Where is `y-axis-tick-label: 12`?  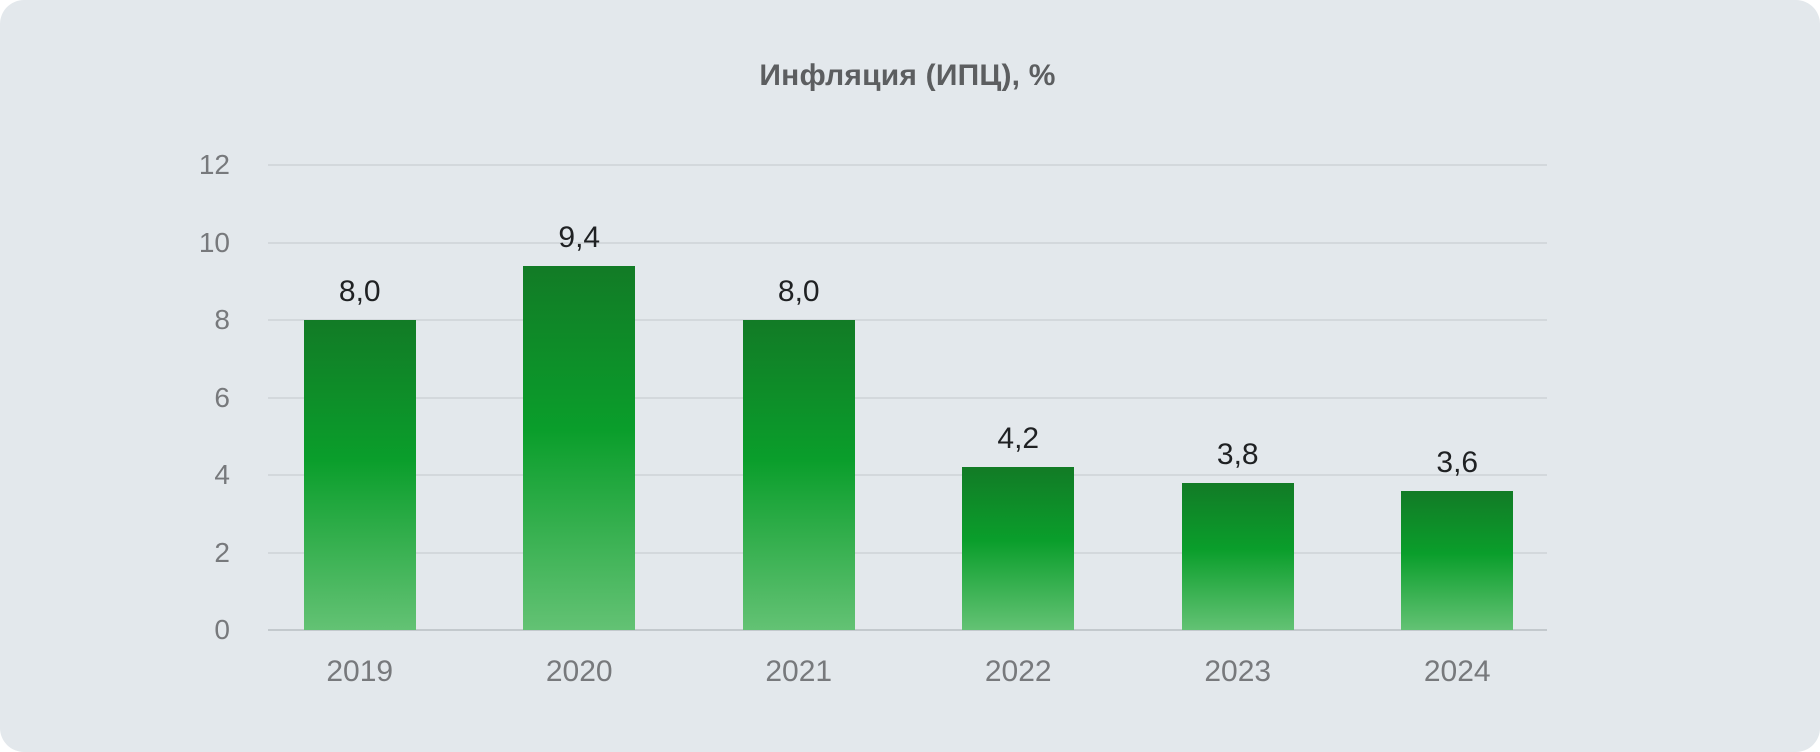 y-axis-tick-label: 12 is located at coordinates (214, 164).